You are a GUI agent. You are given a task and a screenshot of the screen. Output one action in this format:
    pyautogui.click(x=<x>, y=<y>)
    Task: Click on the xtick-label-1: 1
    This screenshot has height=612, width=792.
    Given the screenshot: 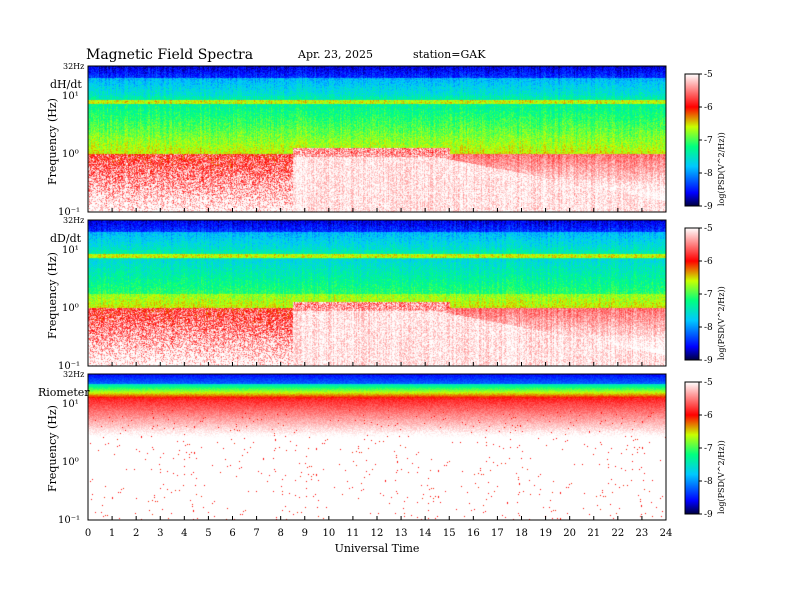 What is the action you would take?
    pyautogui.click(x=112, y=533)
    